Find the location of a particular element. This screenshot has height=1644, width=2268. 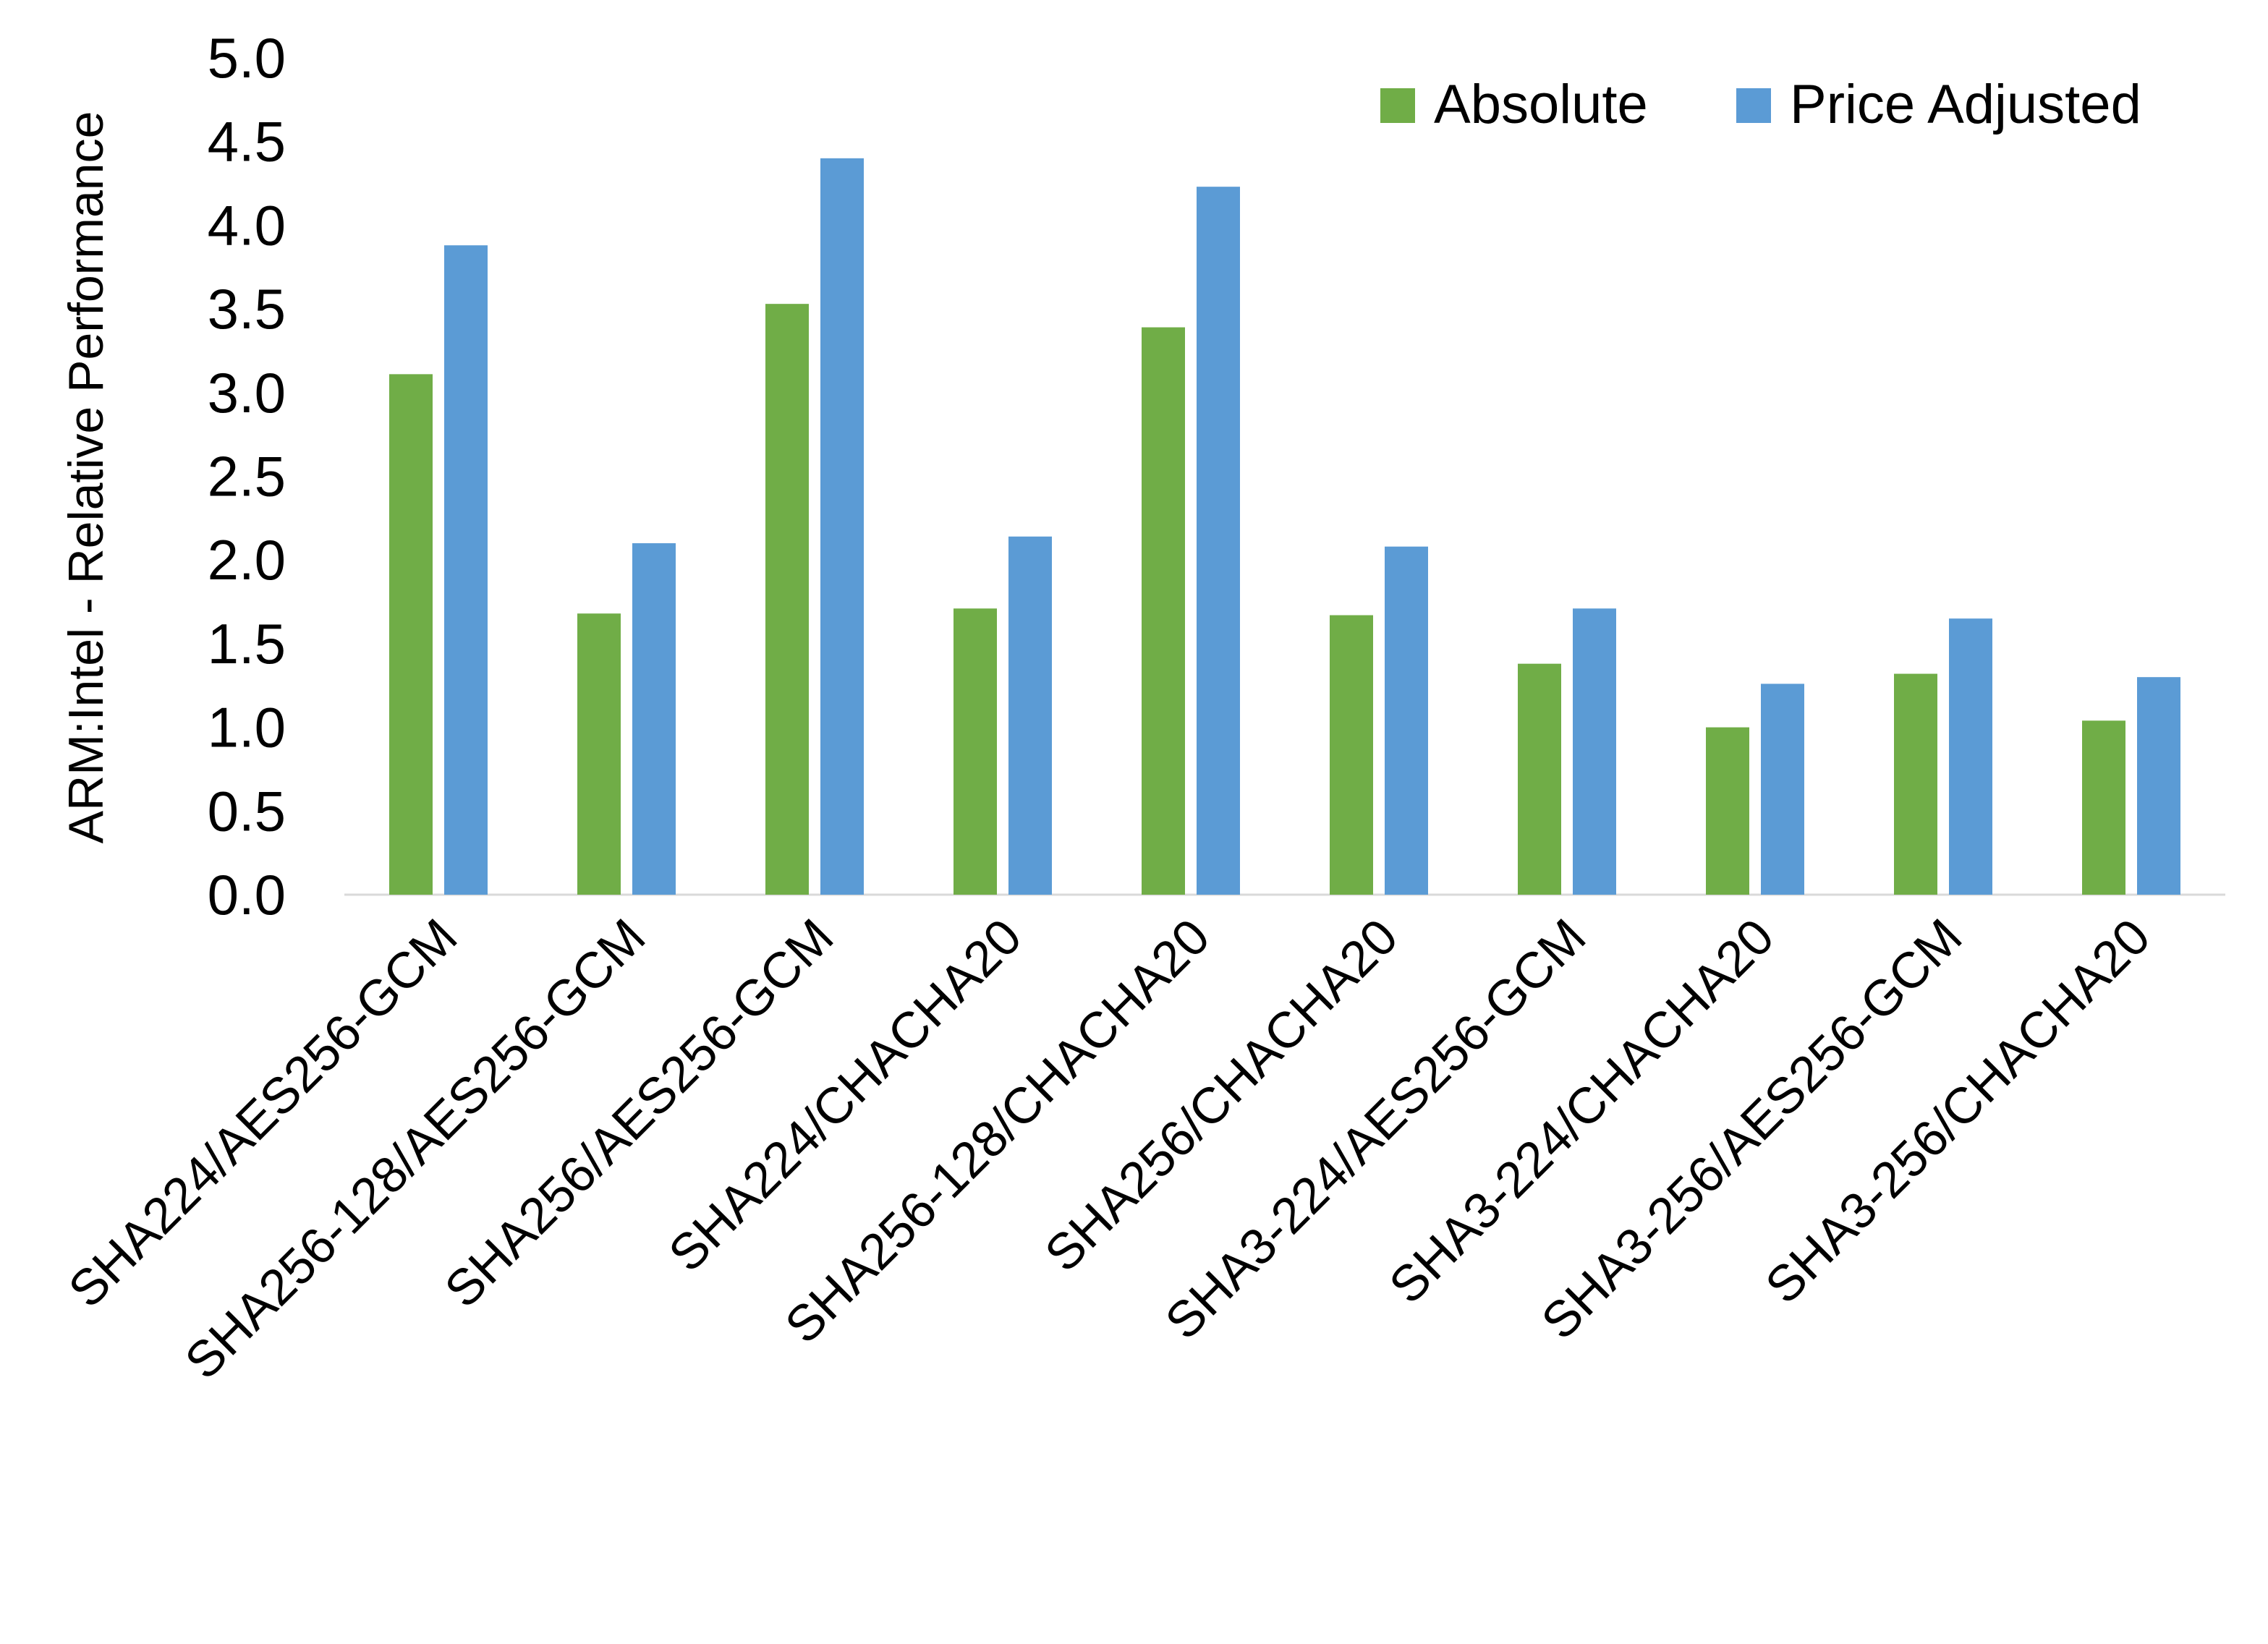

y-tick-label: 2.0 is located at coordinates (247, 560).